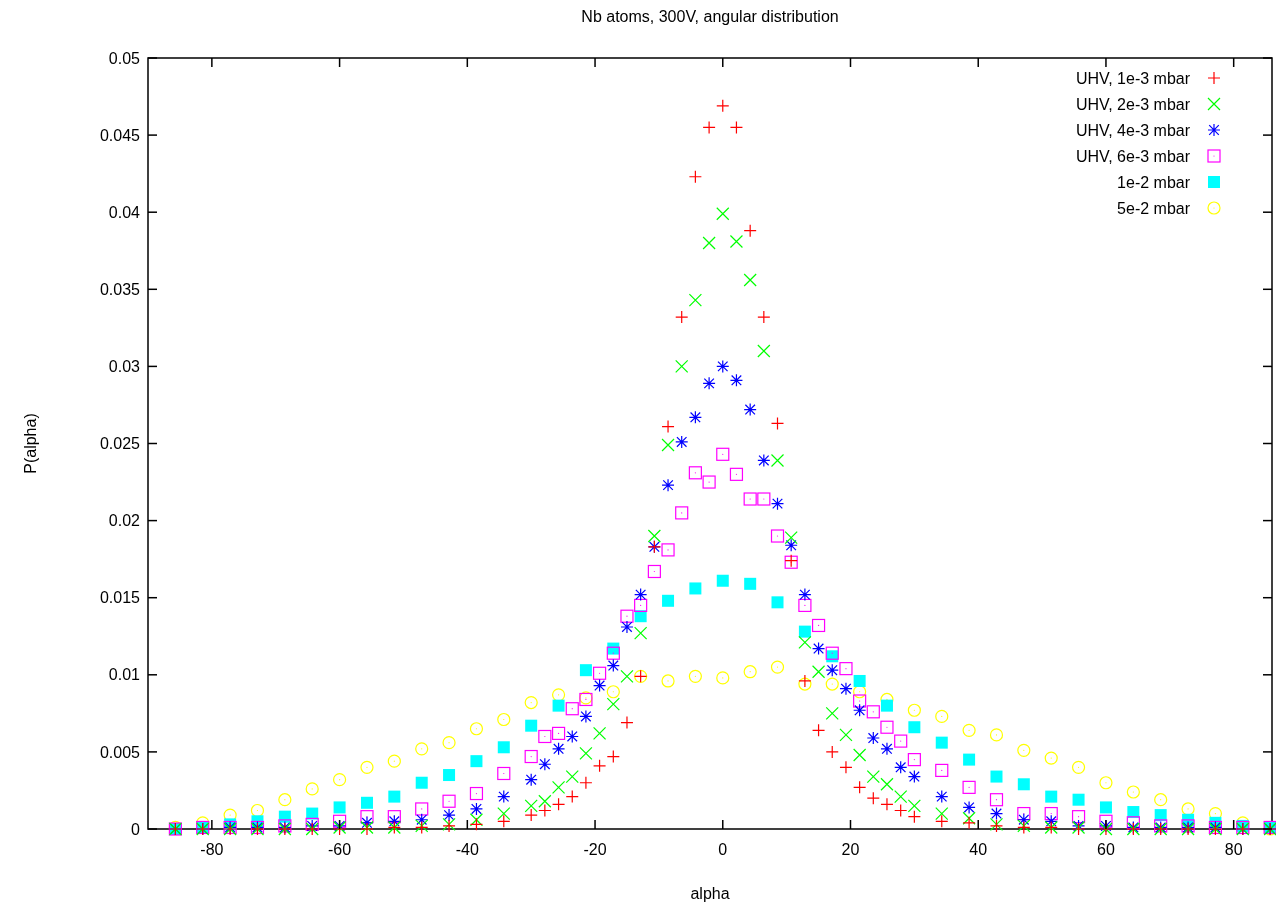  I want to click on y-tick-label: 0.035, so click(120, 289).